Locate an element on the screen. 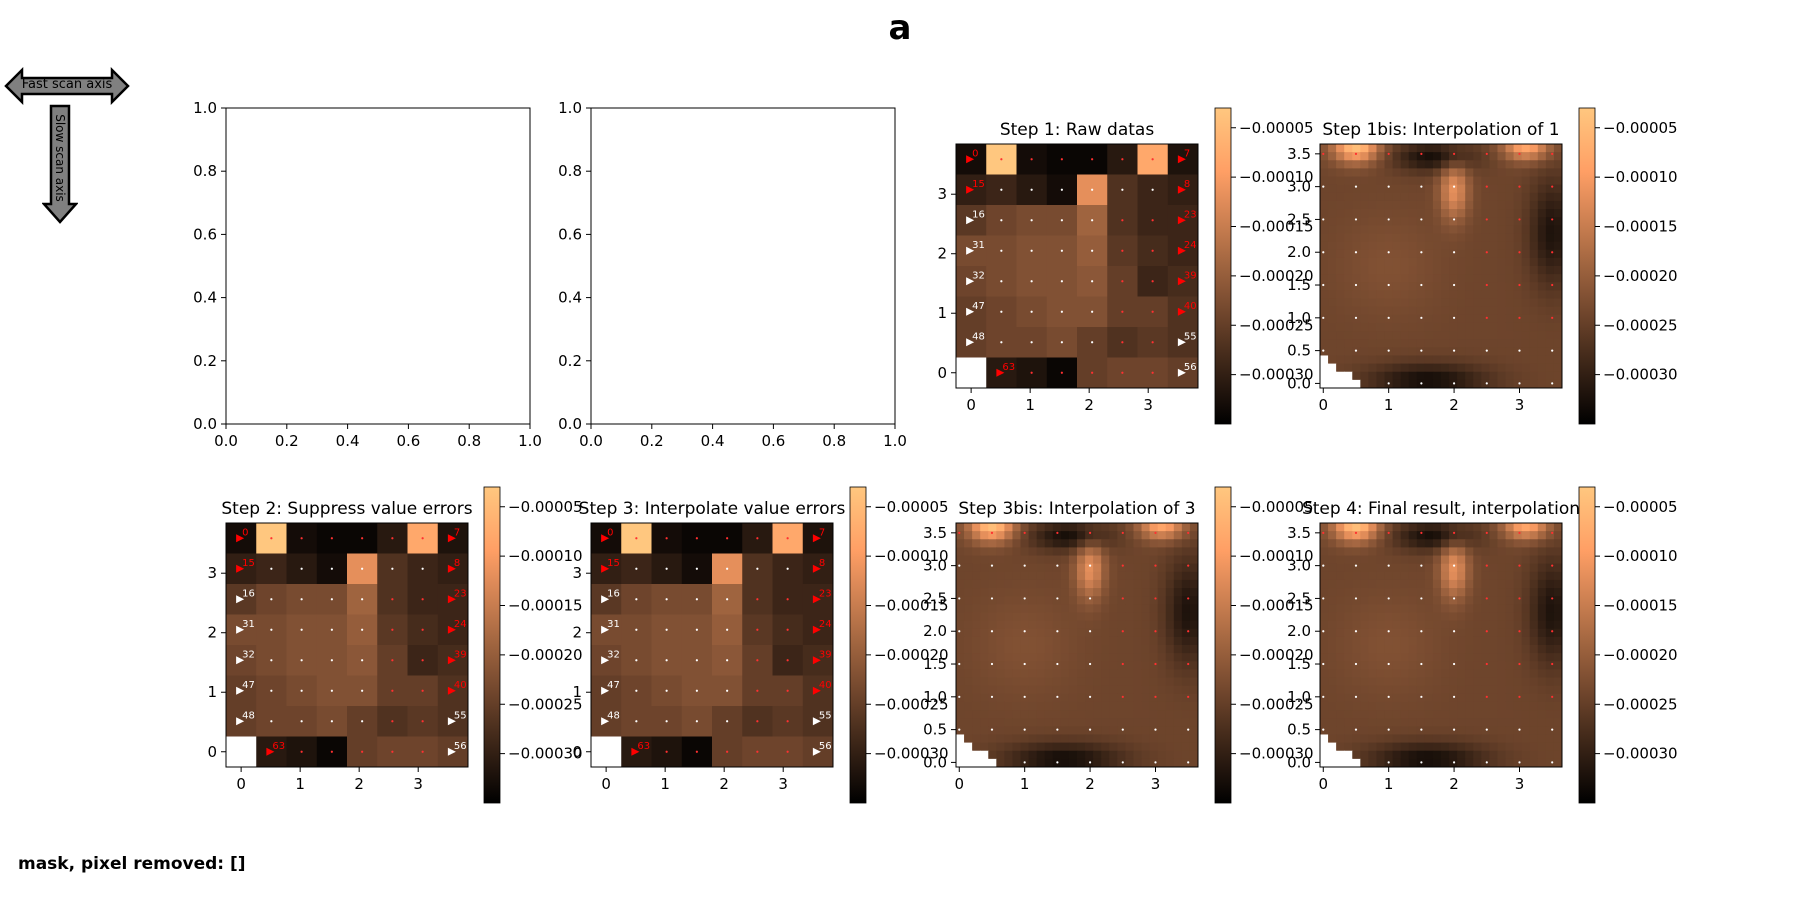 This screenshot has height=900, width=1800. colorbar-tick-label: −0.00015 is located at coordinates (1276, 606).